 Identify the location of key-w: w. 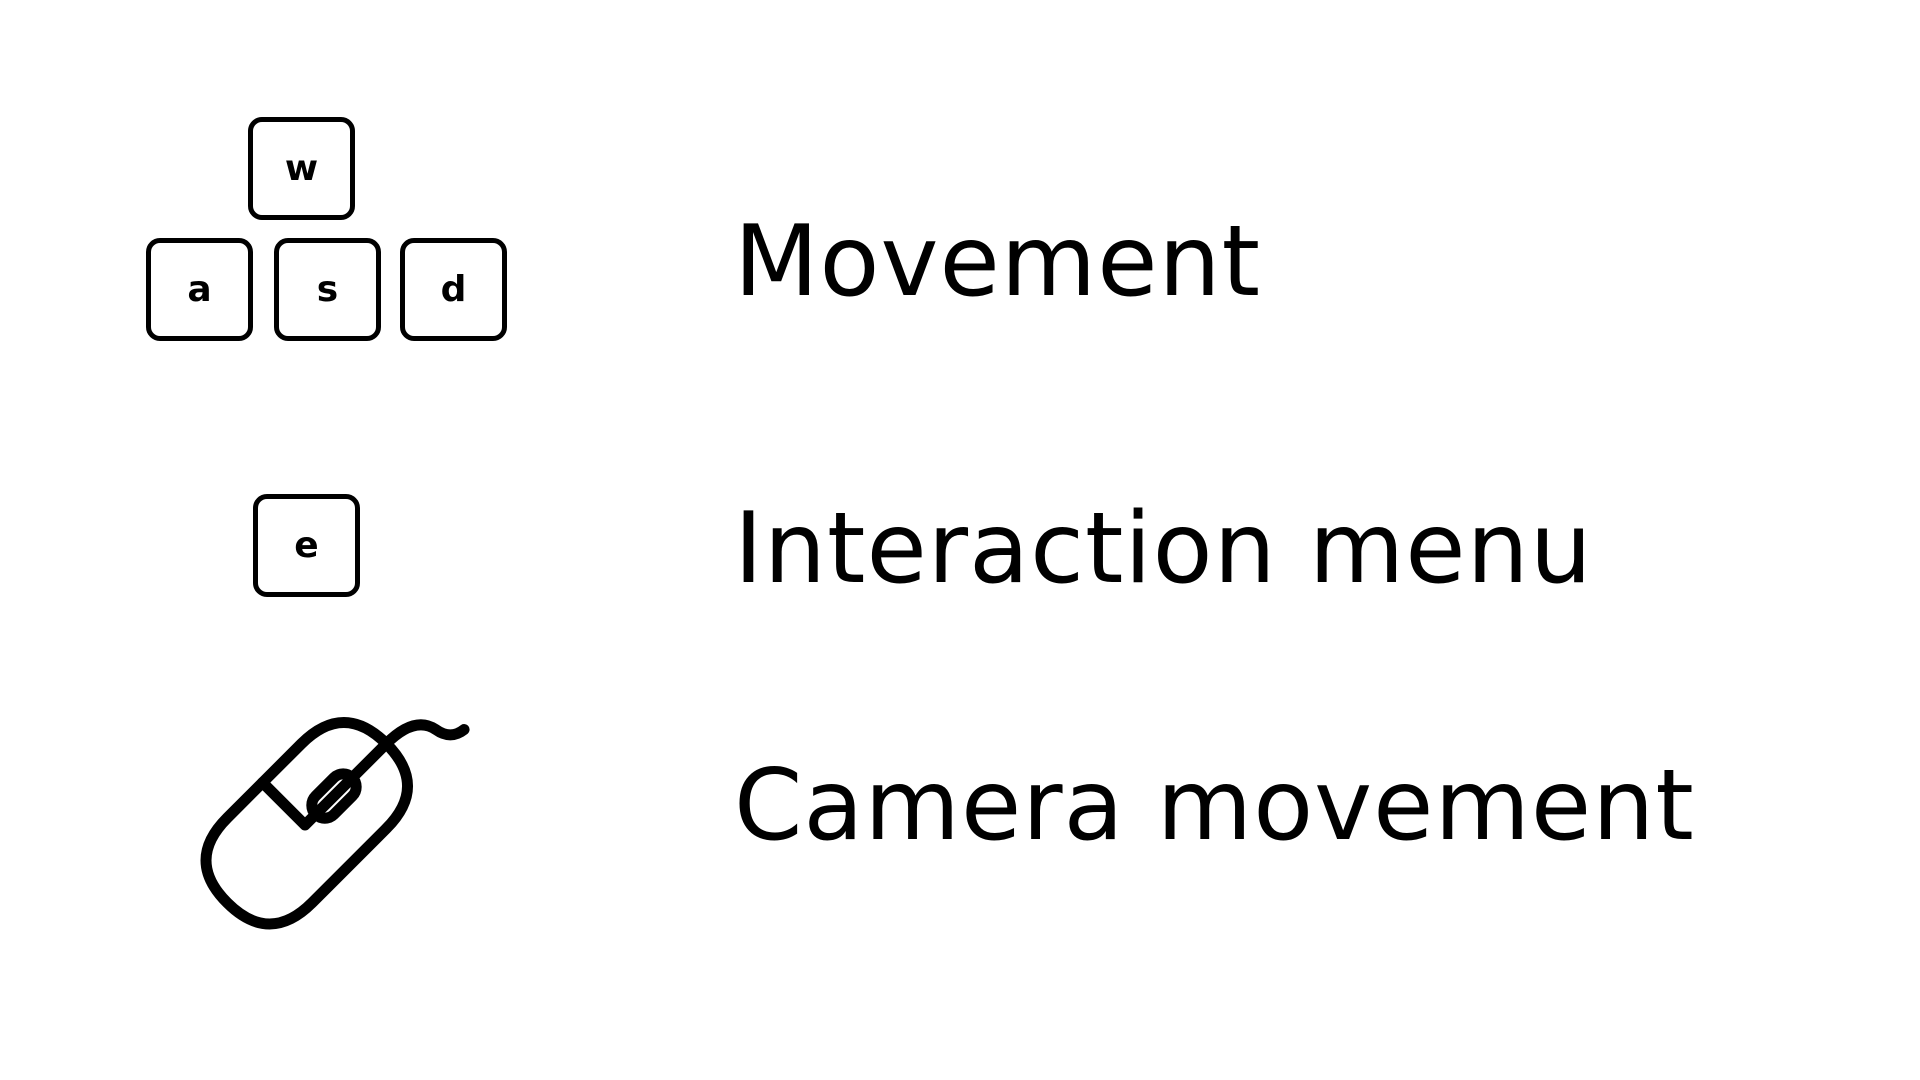
(301, 168).